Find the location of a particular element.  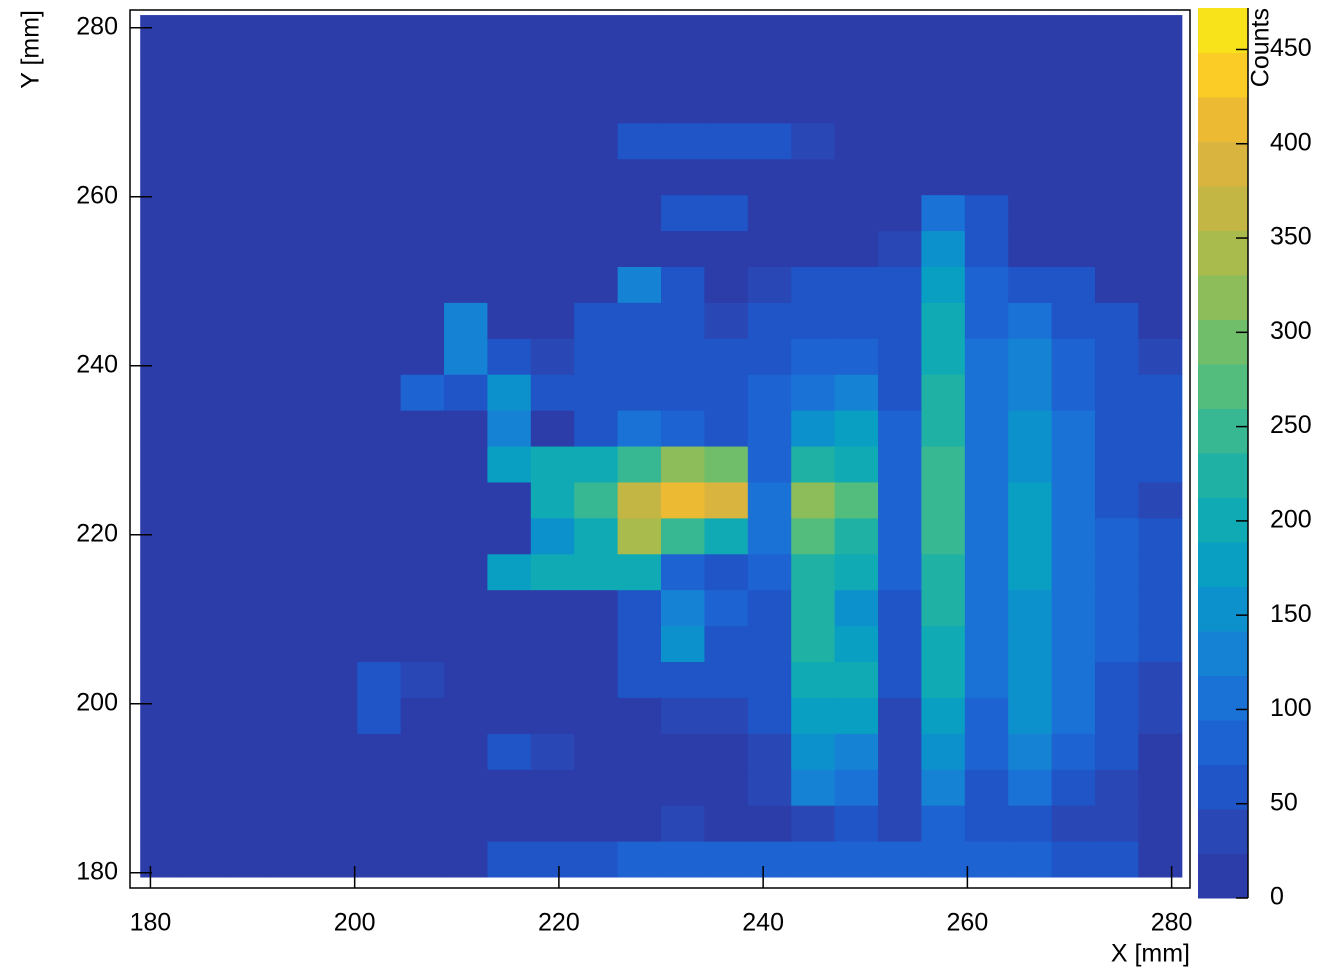

z-tick-label: 250 is located at coordinates (1291, 425).